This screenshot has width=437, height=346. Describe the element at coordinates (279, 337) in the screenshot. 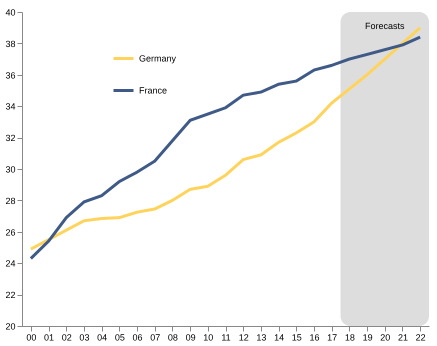

I see `x-tick-label: 14` at that location.